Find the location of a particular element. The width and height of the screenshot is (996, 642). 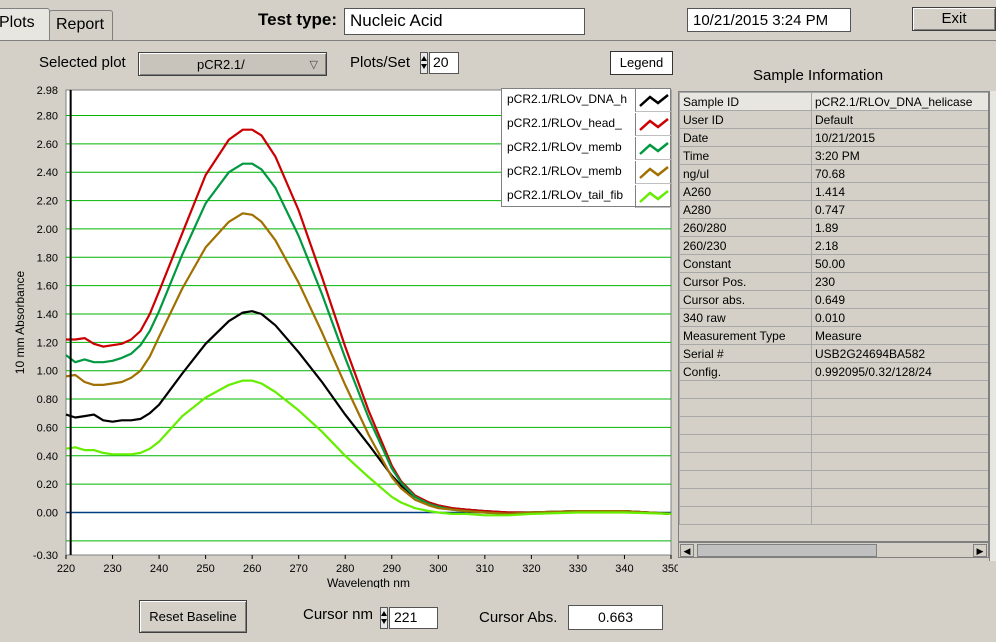

legend-item-label: pCR2.1/RLOv_memb is located at coordinates (564, 147).